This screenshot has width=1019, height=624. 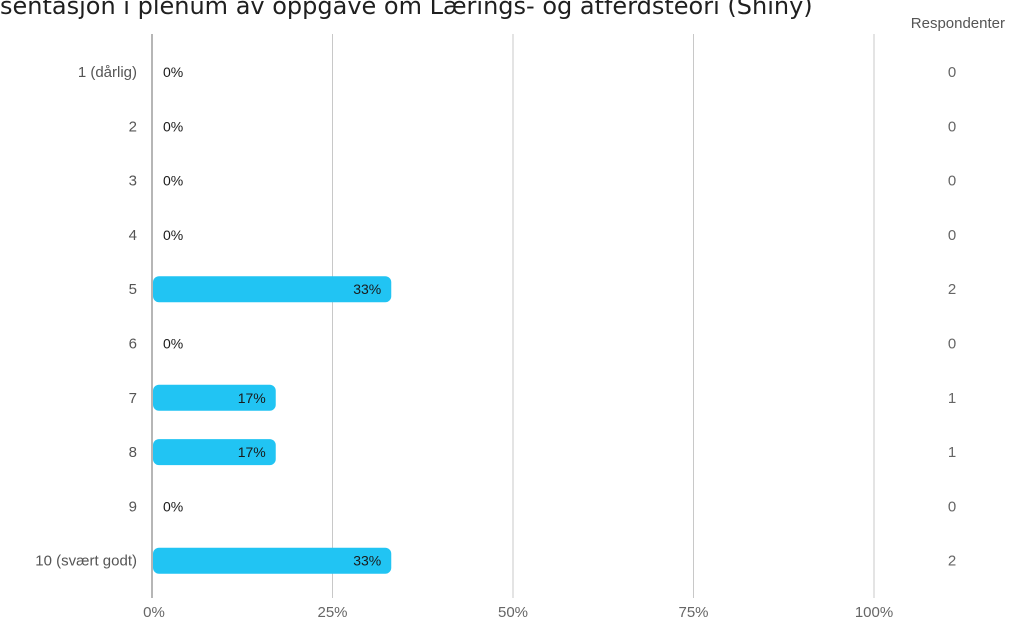 What do you see at coordinates (133, 398) in the screenshot?
I see `category-label: 7` at bounding box center [133, 398].